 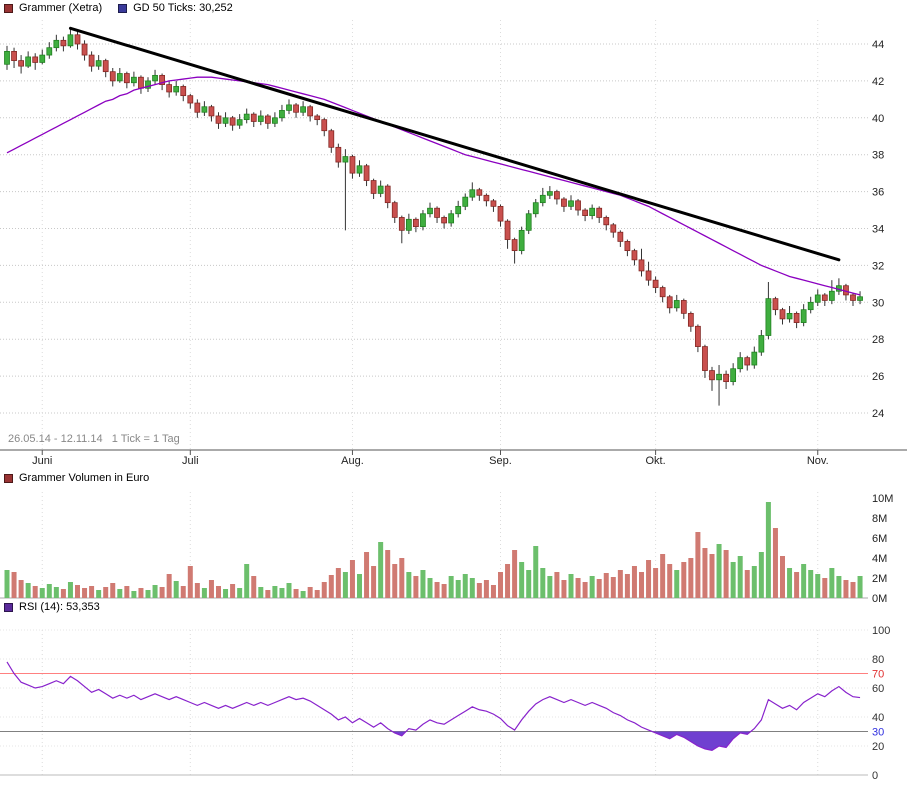 What do you see at coordinates (8, 478) in the screenshot?
I see `volume-legend-swatch` at bounding box center [8, 478].